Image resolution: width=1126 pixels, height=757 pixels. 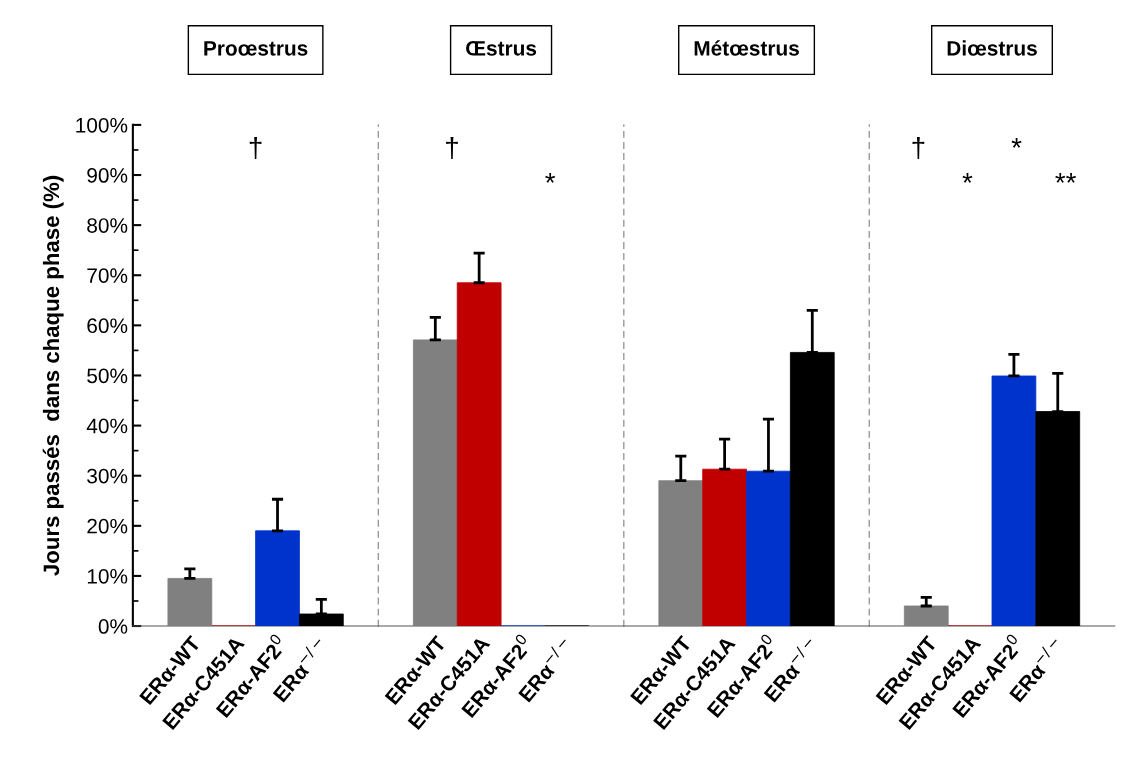 What do you see at coordinates (107, 426) in the screenshot?
I see `y-tick-label: 40%` at bounding box center [107, 426].